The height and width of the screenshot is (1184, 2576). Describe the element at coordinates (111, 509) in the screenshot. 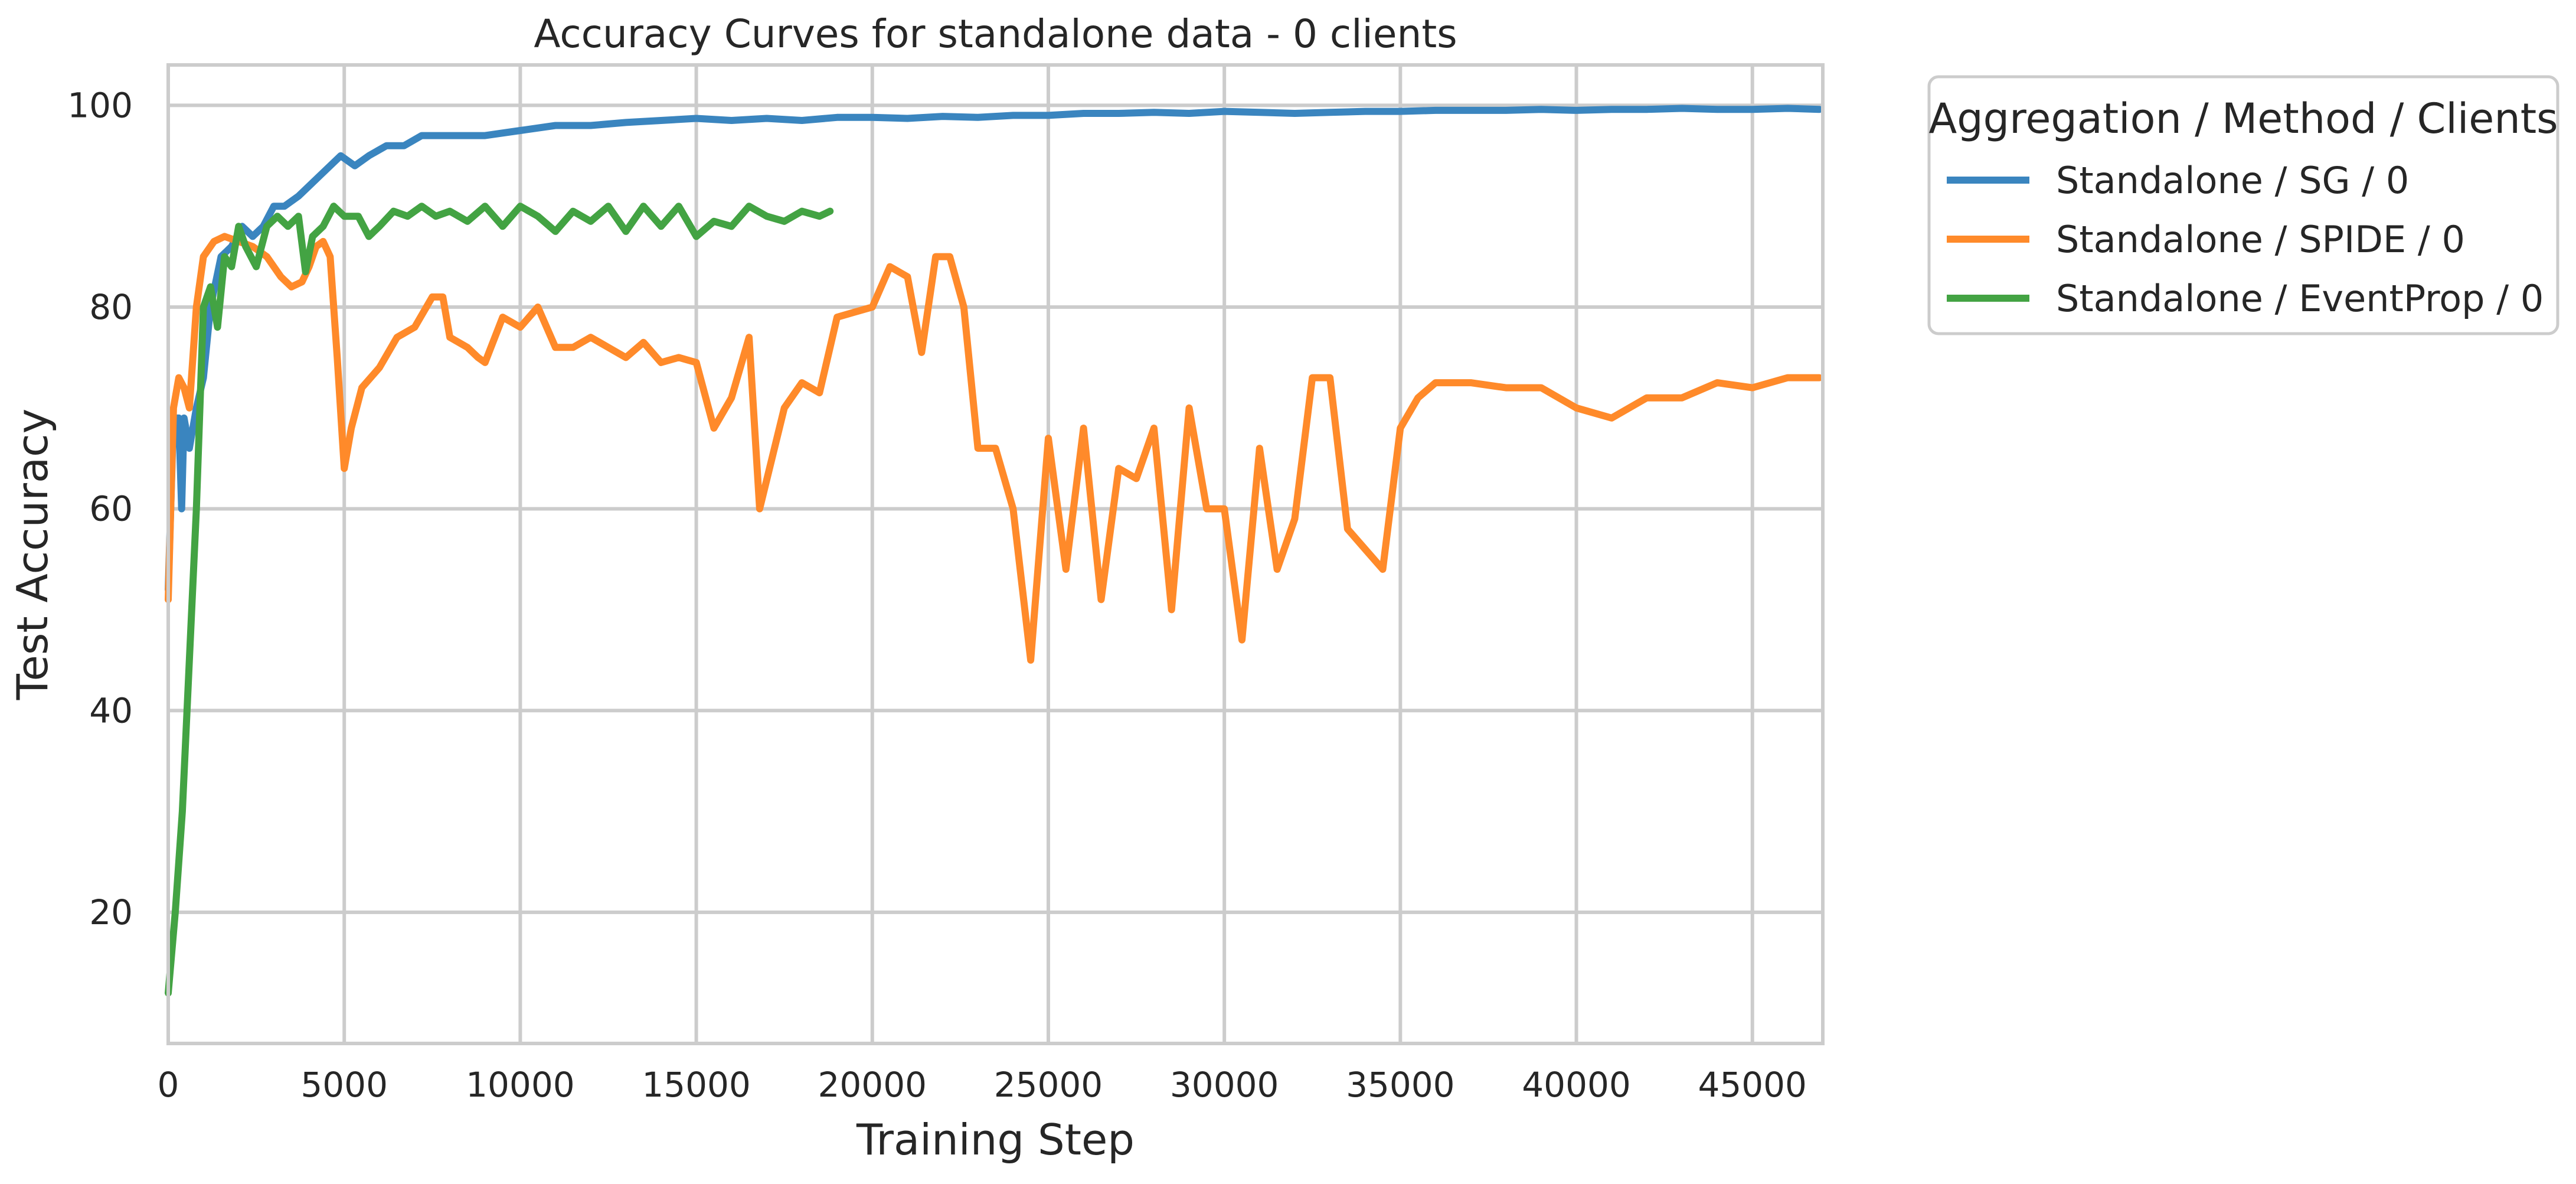

I see `y-tick-label: 60` at that location.